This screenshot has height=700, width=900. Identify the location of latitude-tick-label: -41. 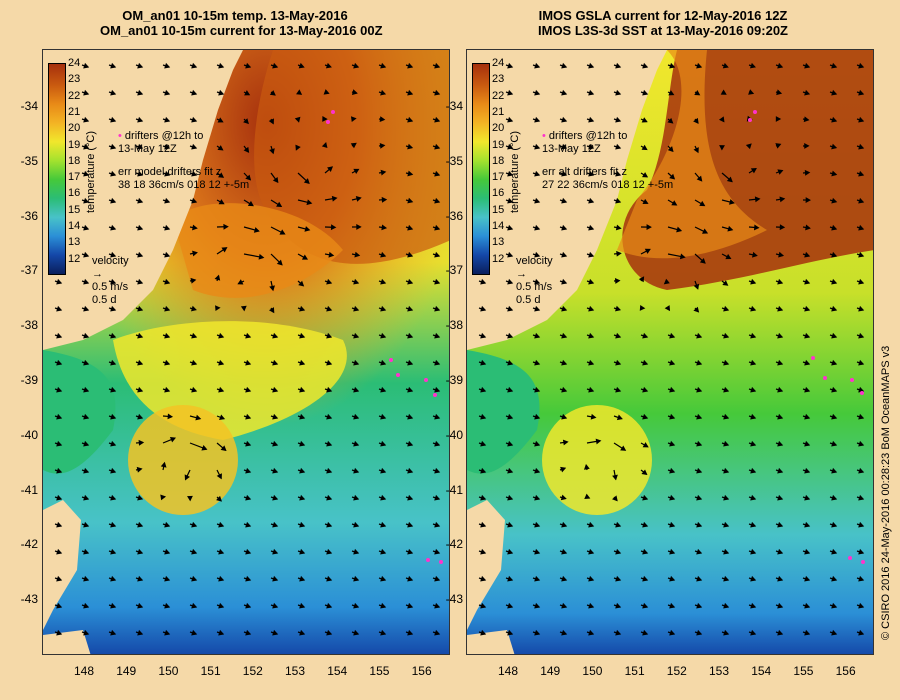
(454, 489).